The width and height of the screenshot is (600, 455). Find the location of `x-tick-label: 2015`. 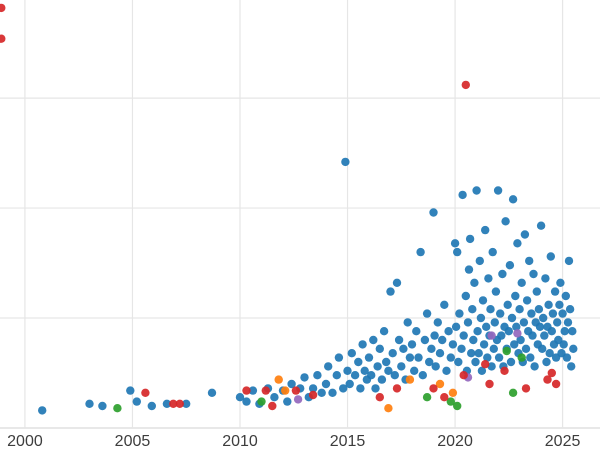

x-tick-label: 2015 is located at coordinates (348, 441).